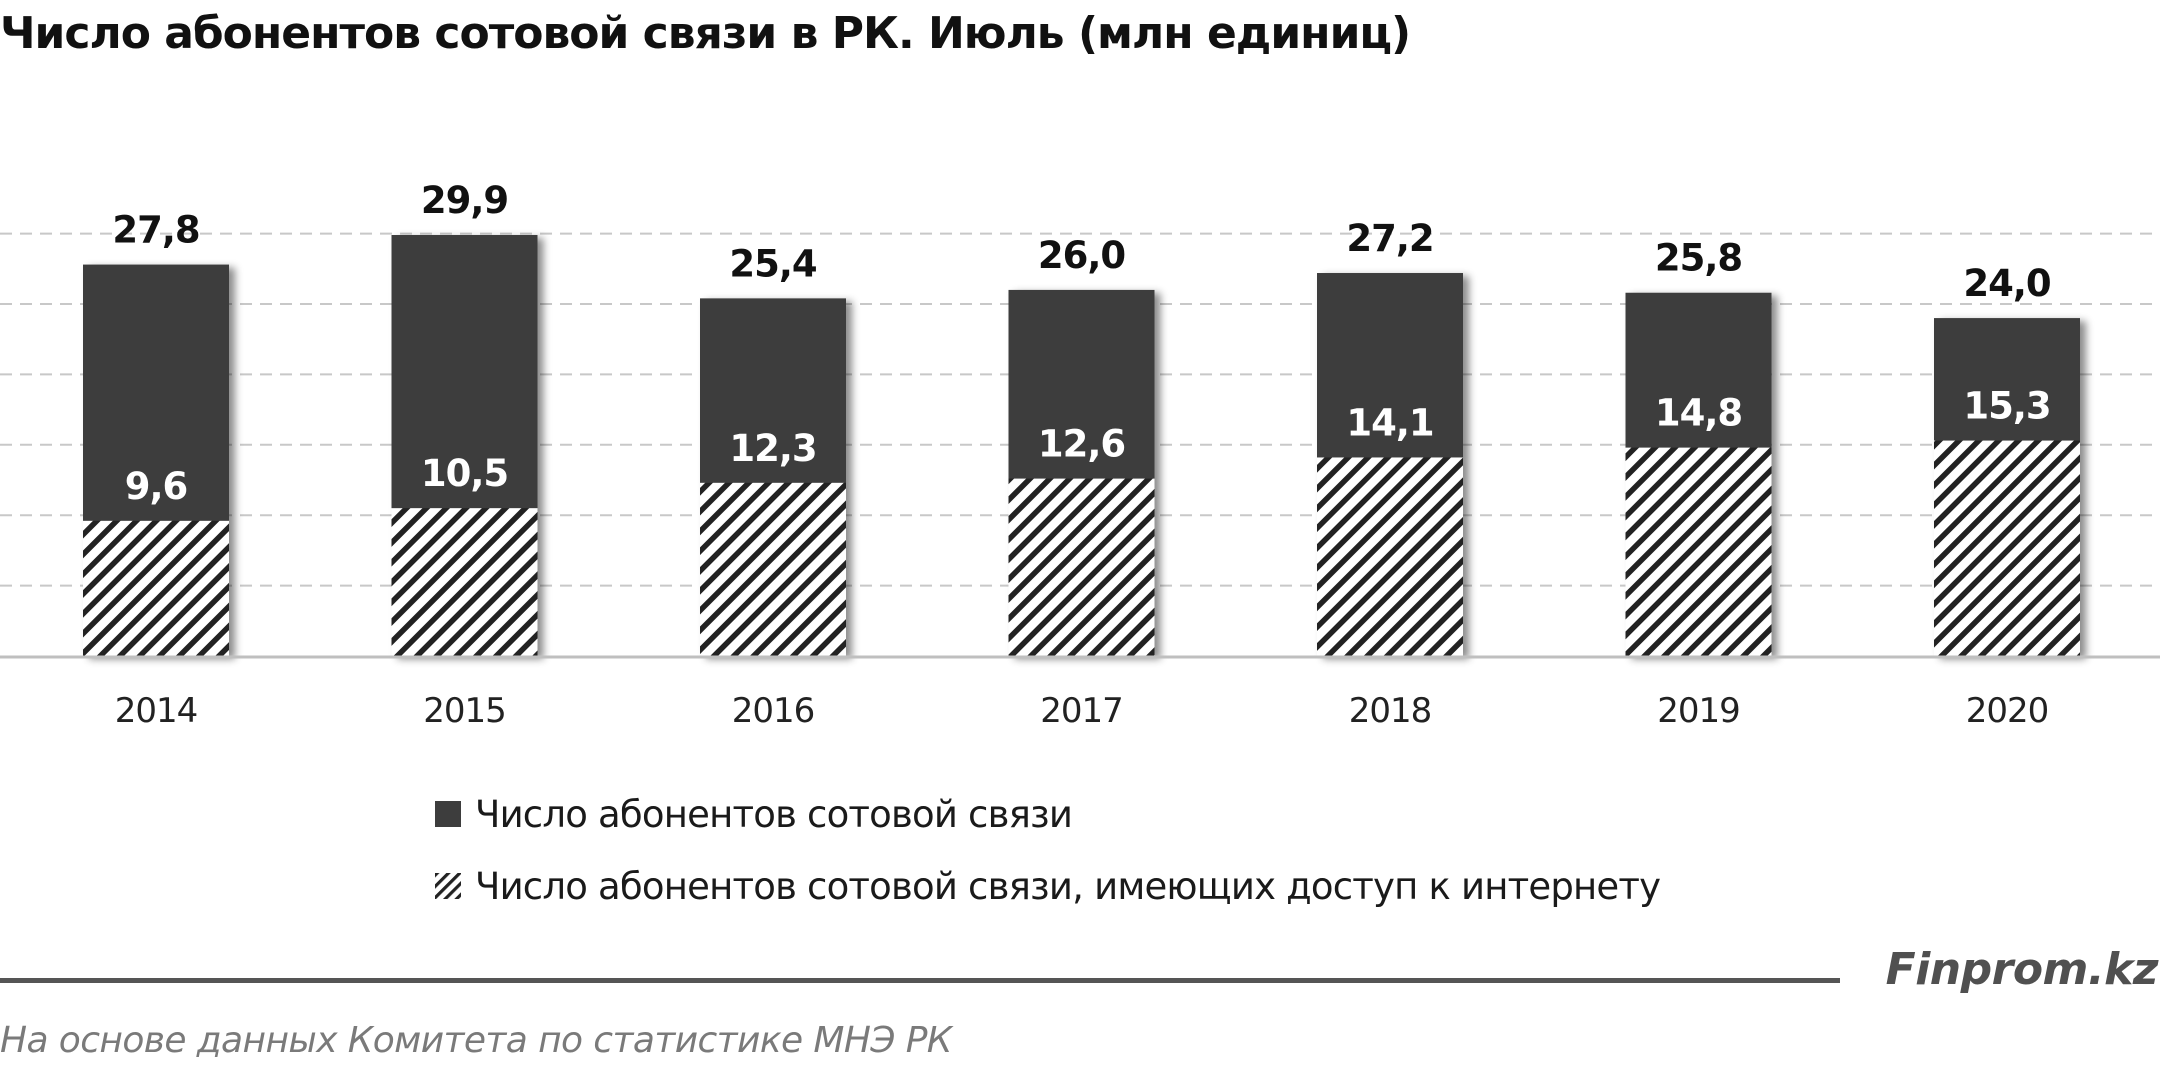 The width and height of the screenshot is (2160, 1080). What do you see at coordinates (773, 711) in the screenshot?
I see `x-tick-2016: 2016` at bounding box center [773, 711].